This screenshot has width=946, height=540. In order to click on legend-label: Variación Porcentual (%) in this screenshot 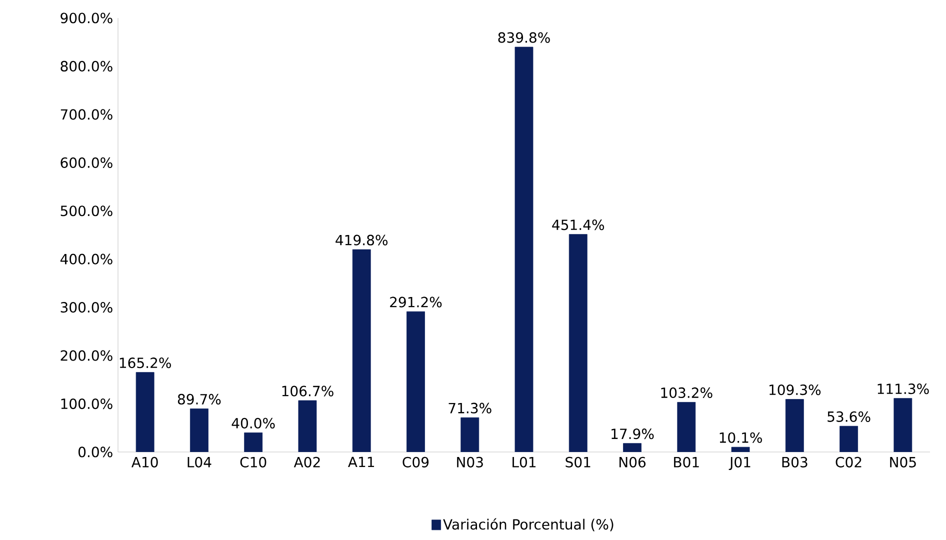, I will do `click(528, 525)`.